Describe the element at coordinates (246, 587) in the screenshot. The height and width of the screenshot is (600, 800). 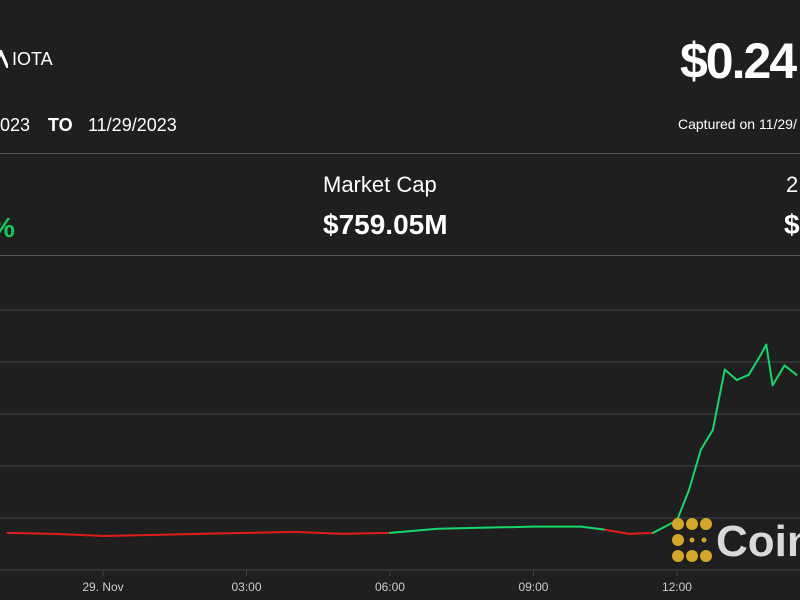
I see `x-tick-label: 03:00` at that location.